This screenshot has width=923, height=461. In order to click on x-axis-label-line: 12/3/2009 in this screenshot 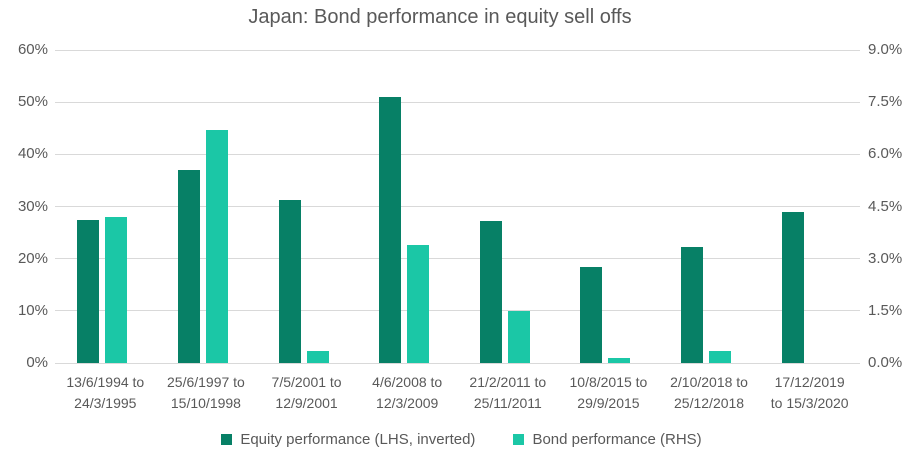, I will do `click(407, 403)`.